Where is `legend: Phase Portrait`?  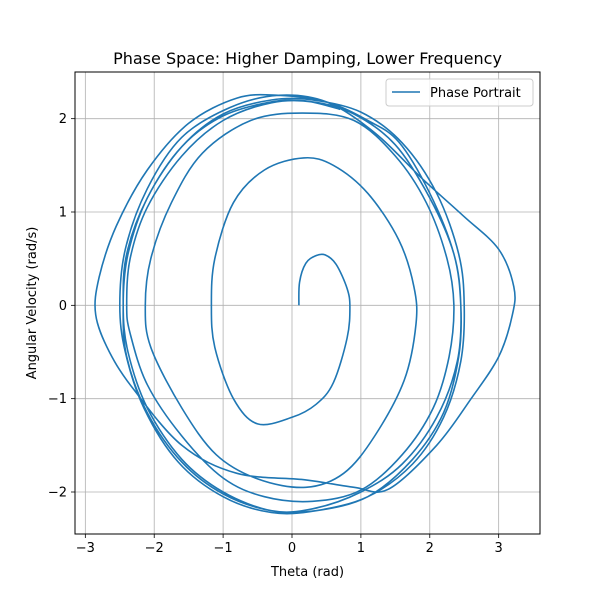
legend: Phase Portrait is located at coordinates (459, 92).